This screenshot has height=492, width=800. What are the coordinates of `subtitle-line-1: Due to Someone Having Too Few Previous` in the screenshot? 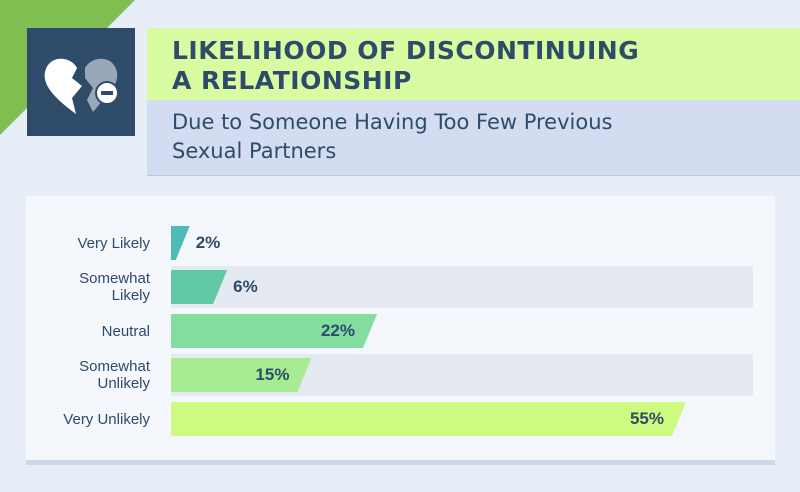 It's located at (392, 122).